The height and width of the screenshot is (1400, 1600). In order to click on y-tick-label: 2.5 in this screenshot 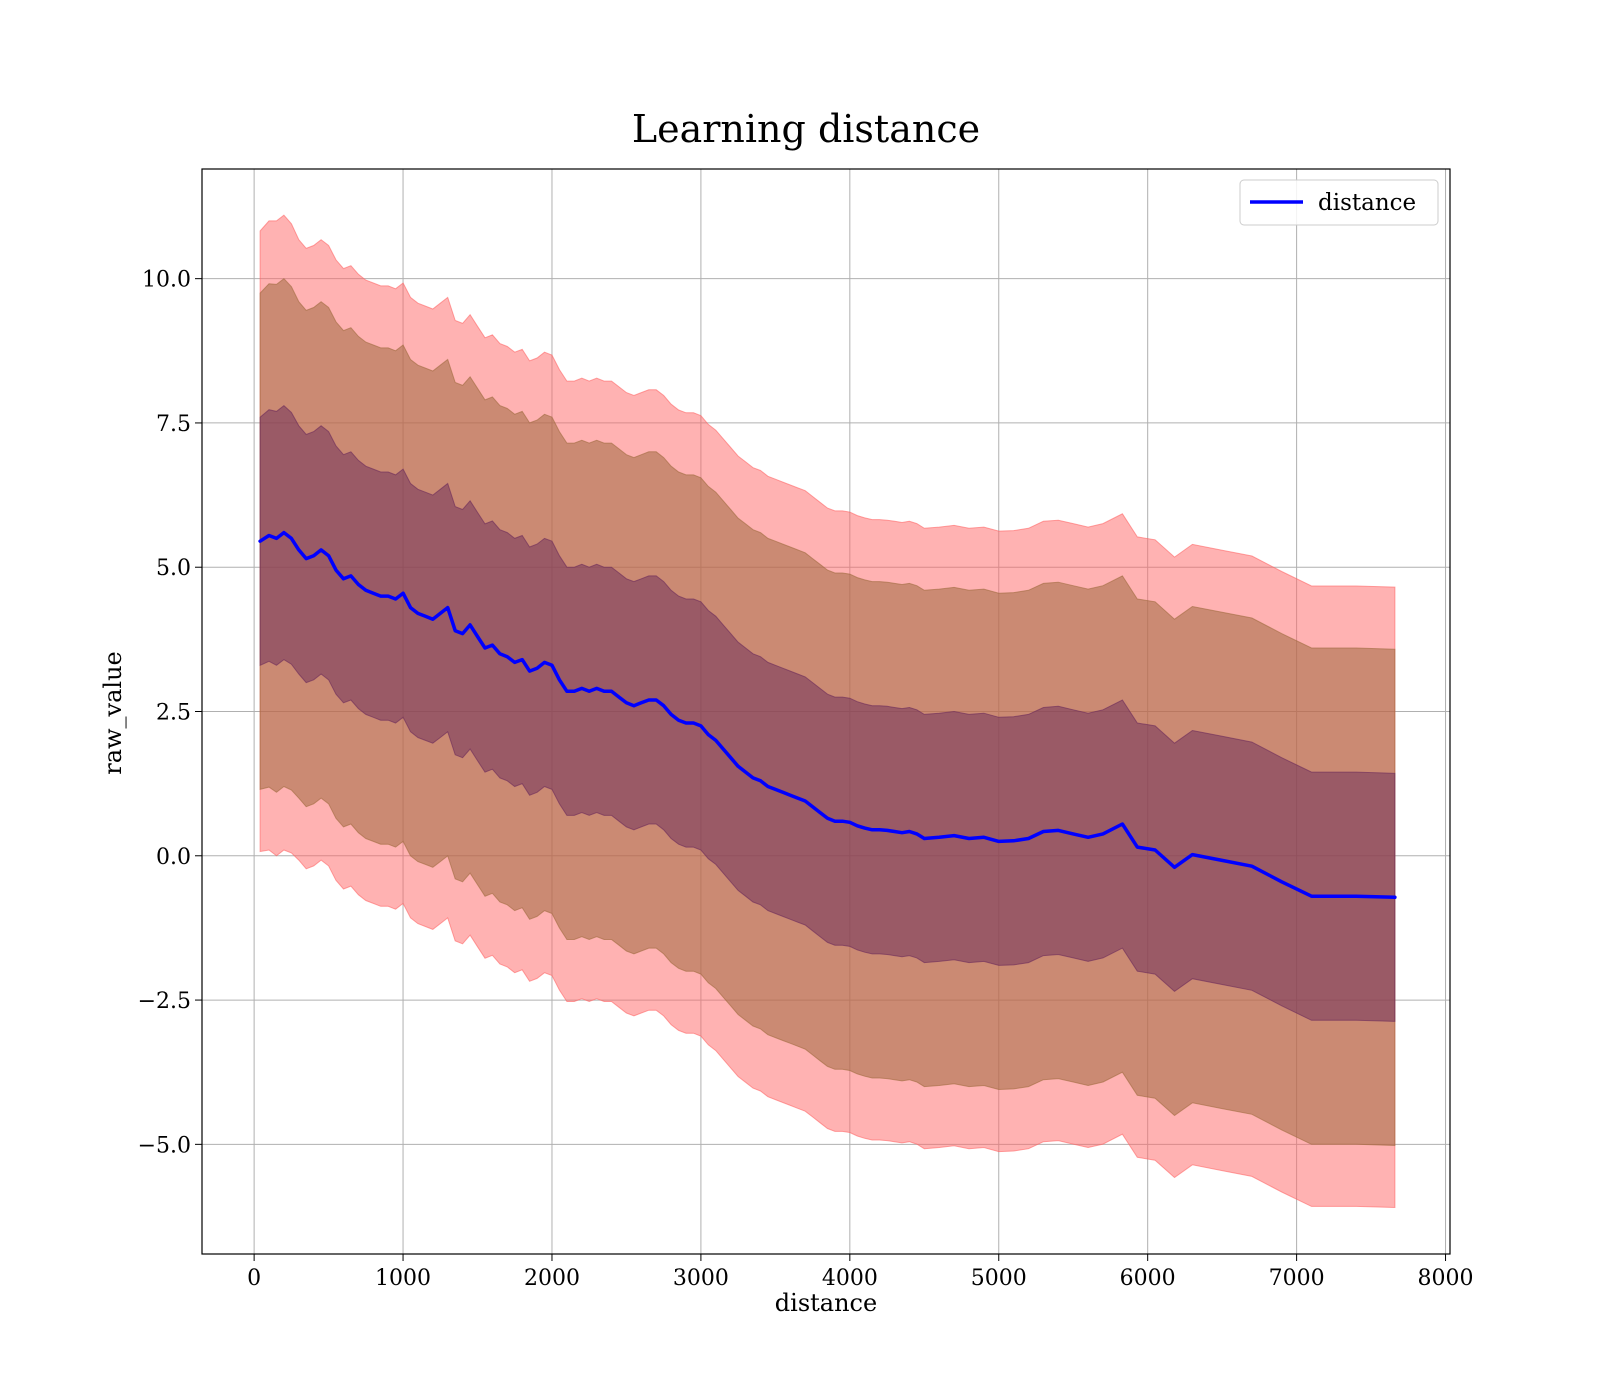, I will do `click(173, 713)`.